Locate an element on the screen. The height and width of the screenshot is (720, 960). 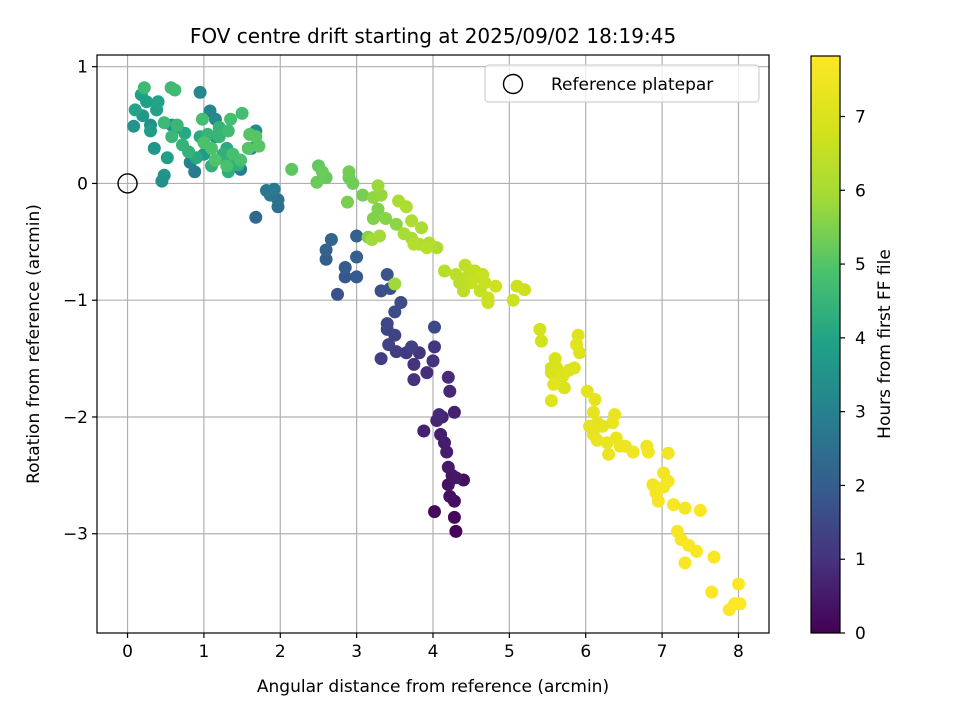
colorbar: 0 1 2 3 4 5 6 7 Hours from first FF file is located at coordinates (852, 349).